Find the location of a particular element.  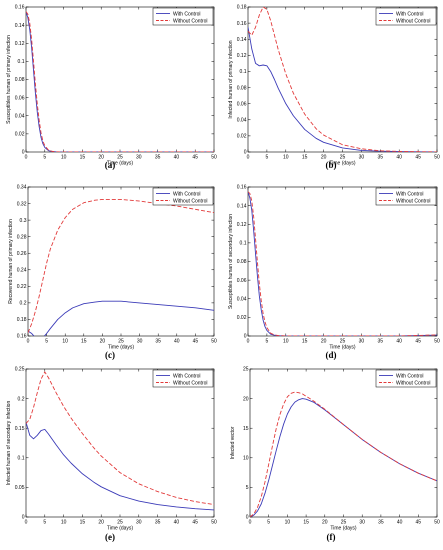

panel-label: (d) is located at coordinates (331, 355).